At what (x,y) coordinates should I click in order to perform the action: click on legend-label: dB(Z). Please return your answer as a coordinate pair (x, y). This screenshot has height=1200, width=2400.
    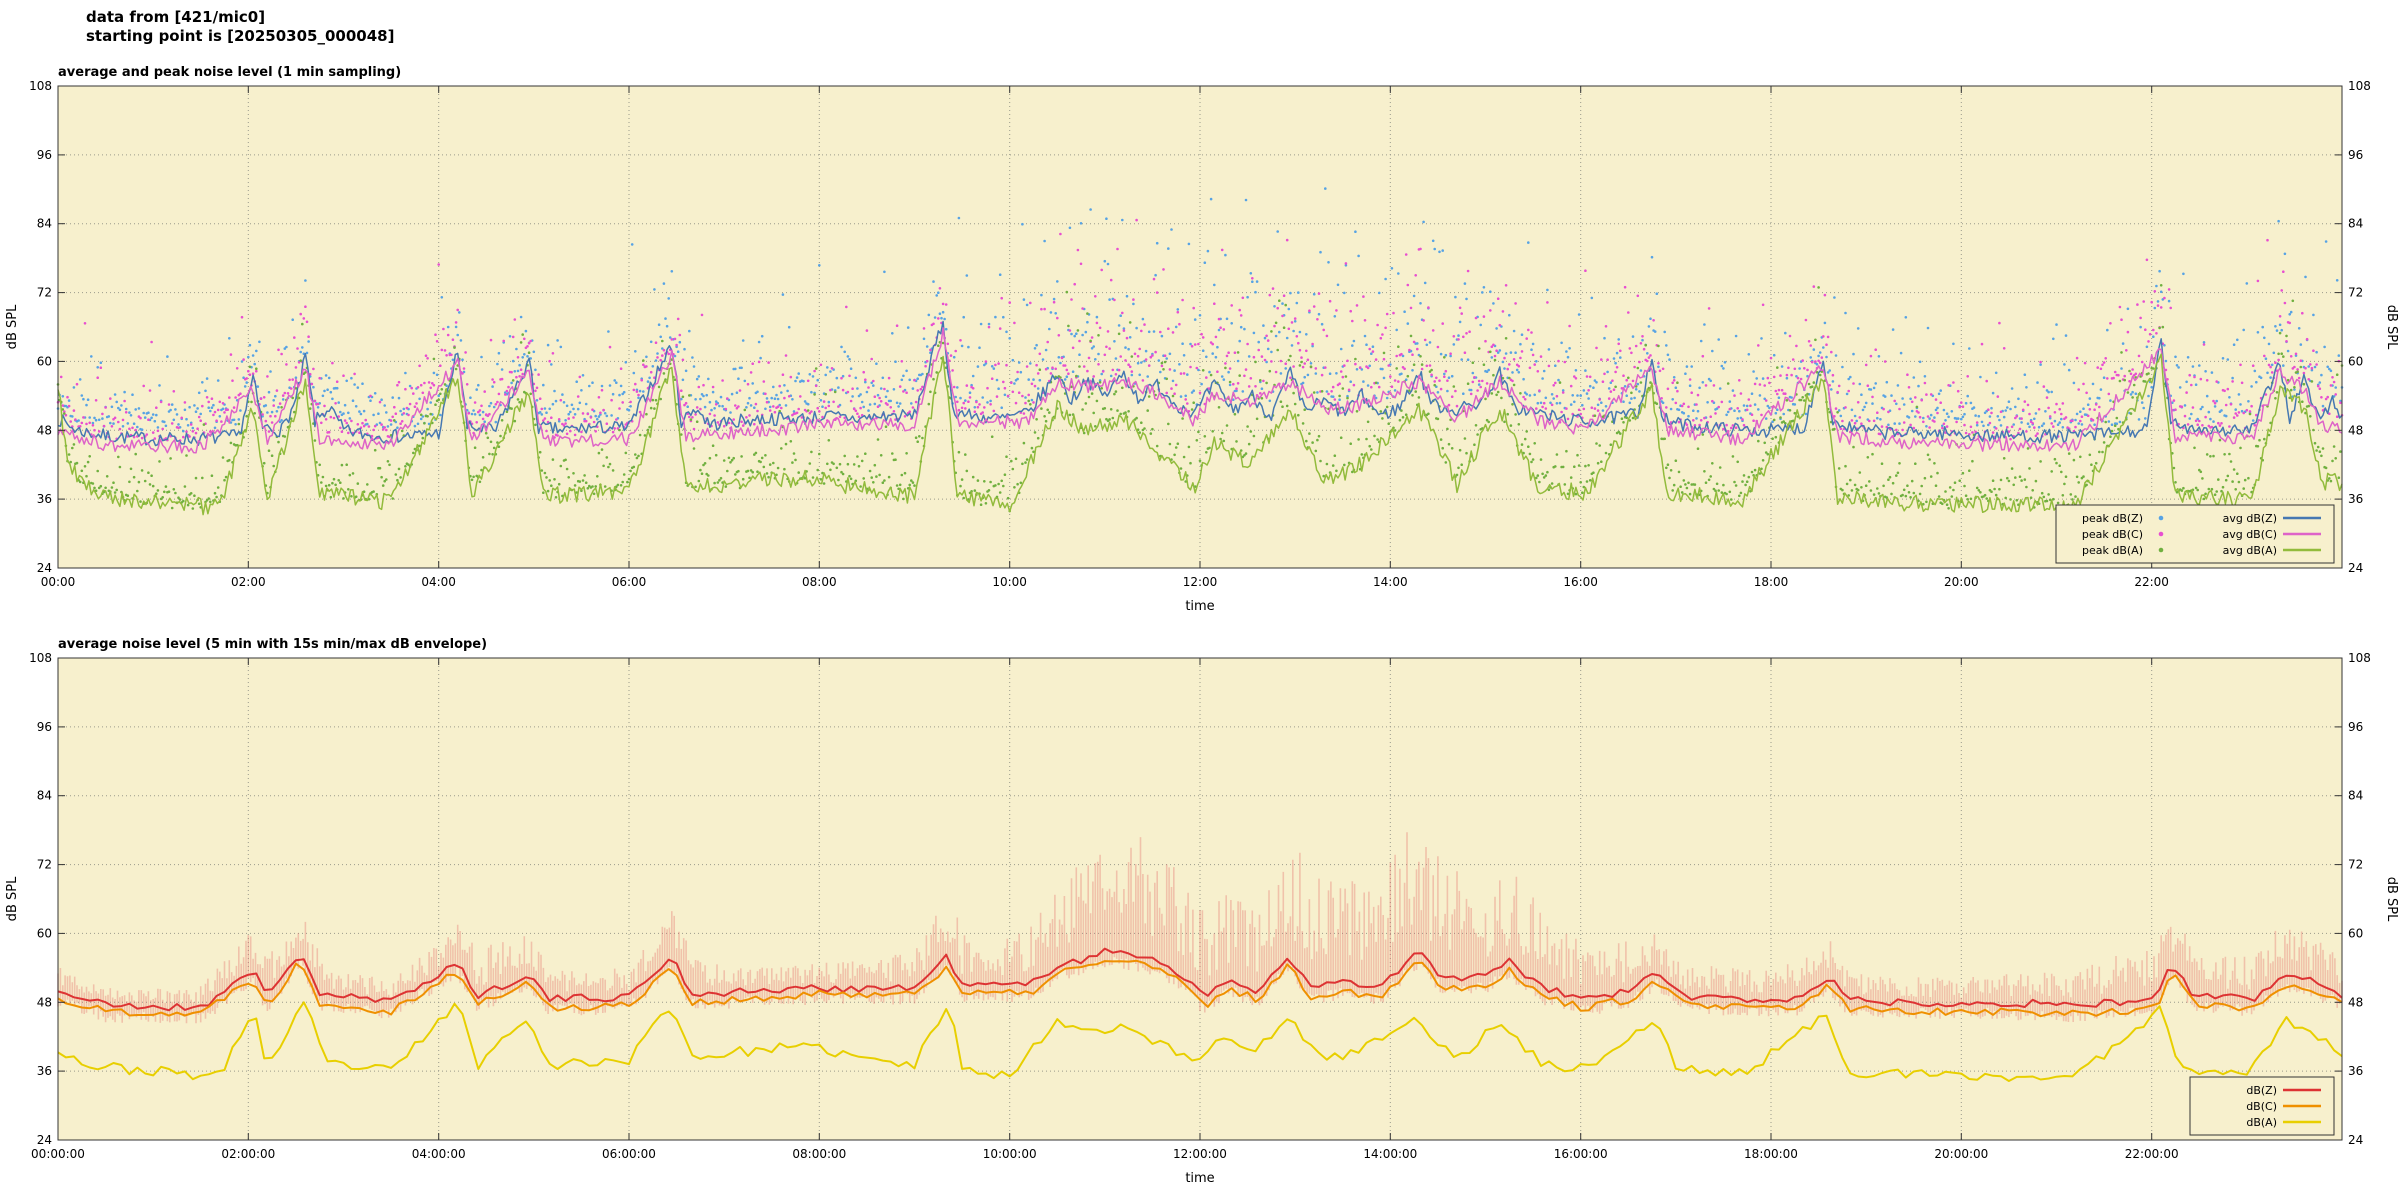
    Looking at the image, I should click on (2261, 1090).